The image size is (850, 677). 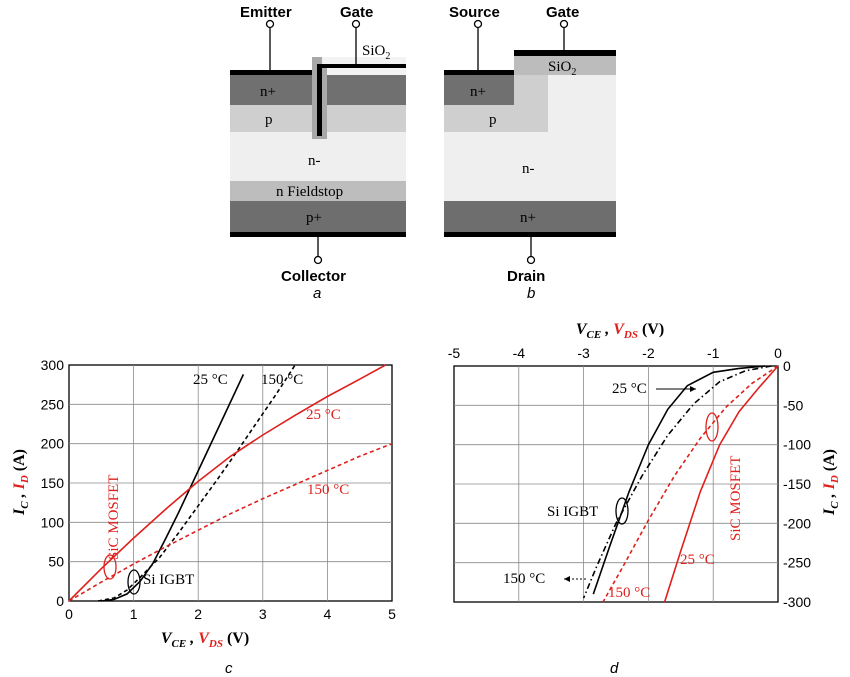 I want to click on chart-c-annot-150c-black: 150 °C, so click(x=282, y=380).